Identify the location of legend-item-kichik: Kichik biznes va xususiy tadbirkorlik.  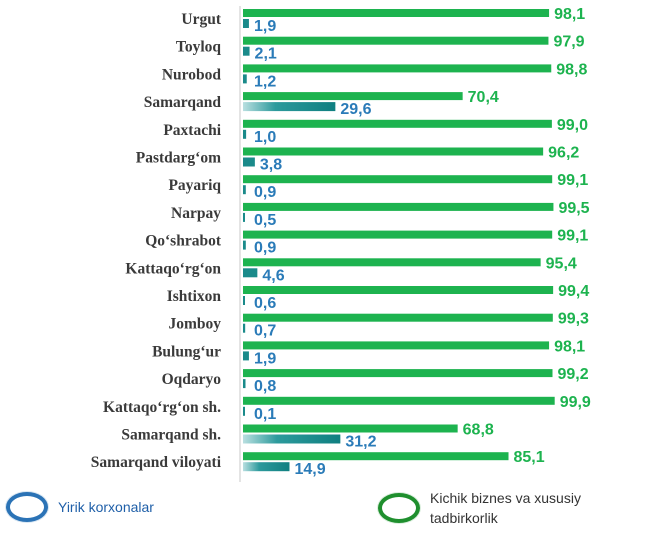
(504, 508).